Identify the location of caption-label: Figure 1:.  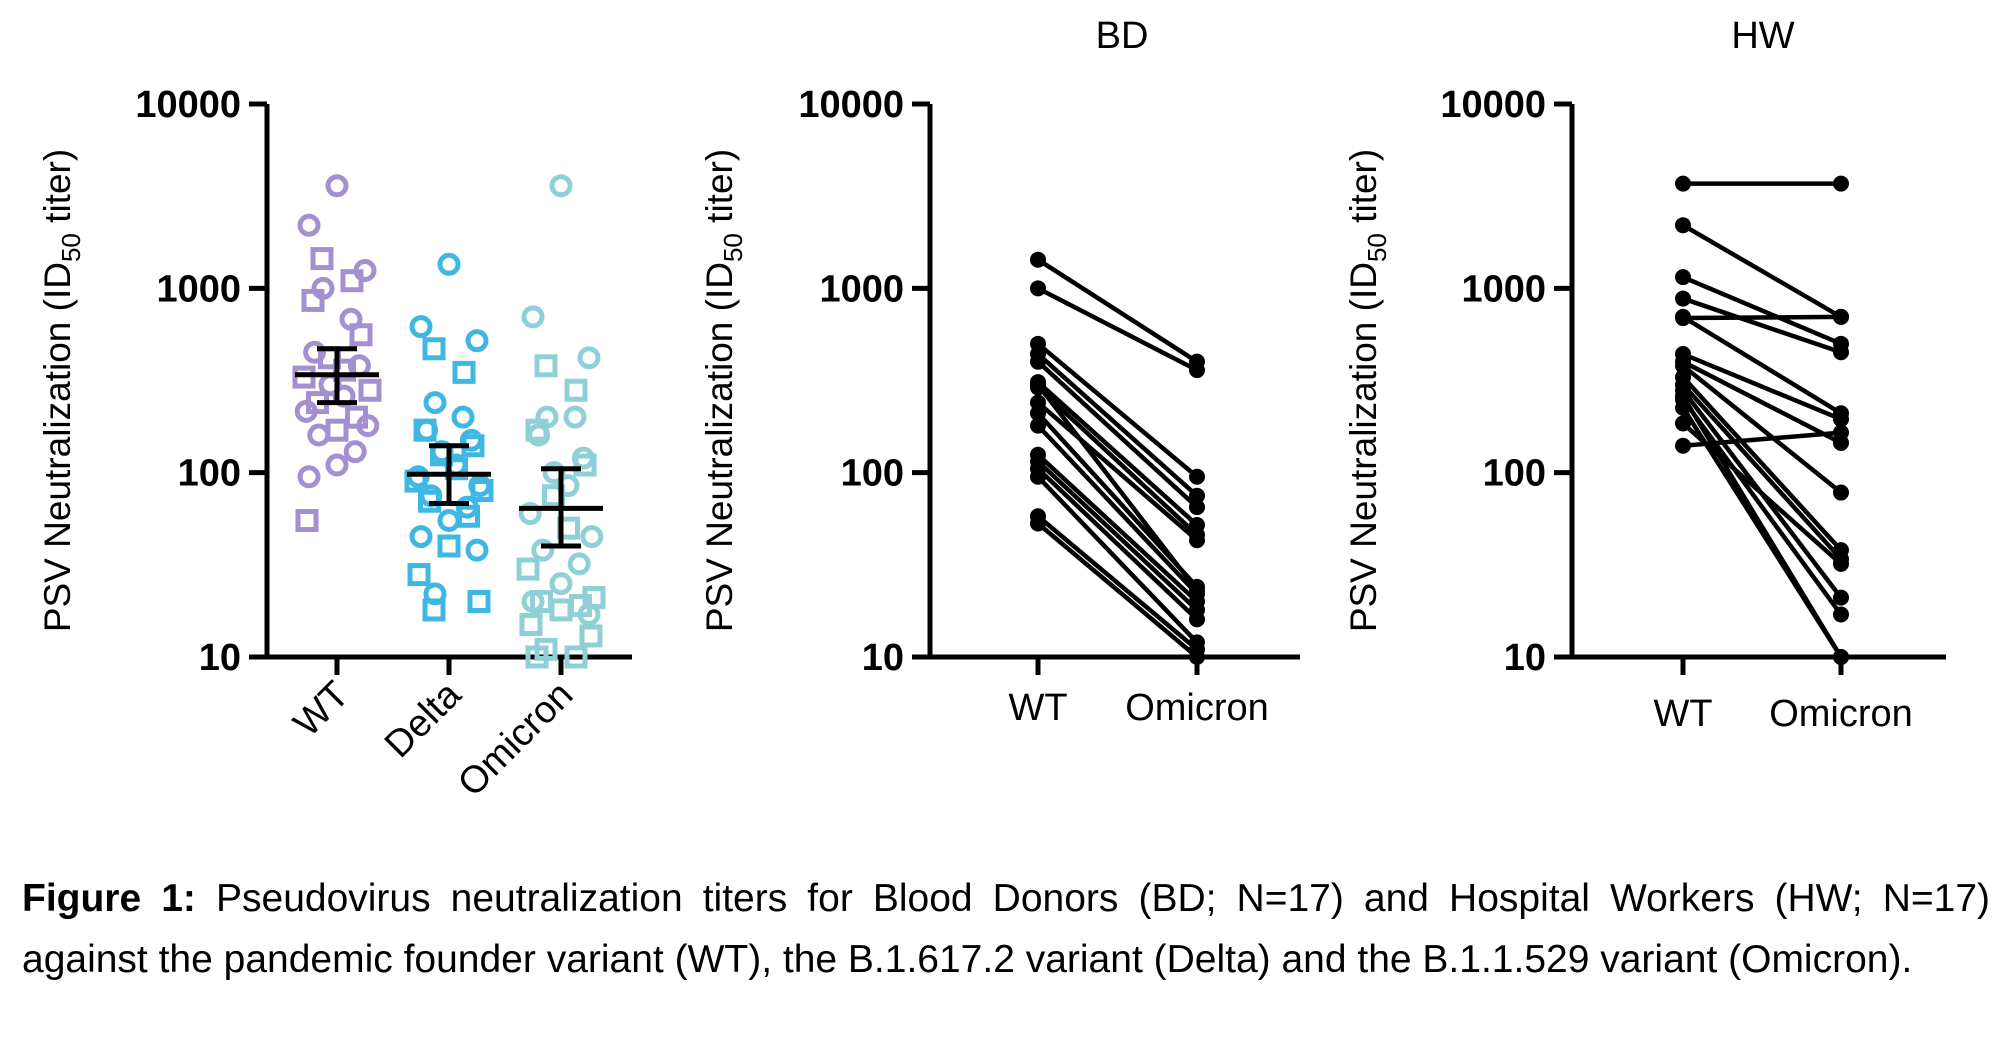
(109, 898).